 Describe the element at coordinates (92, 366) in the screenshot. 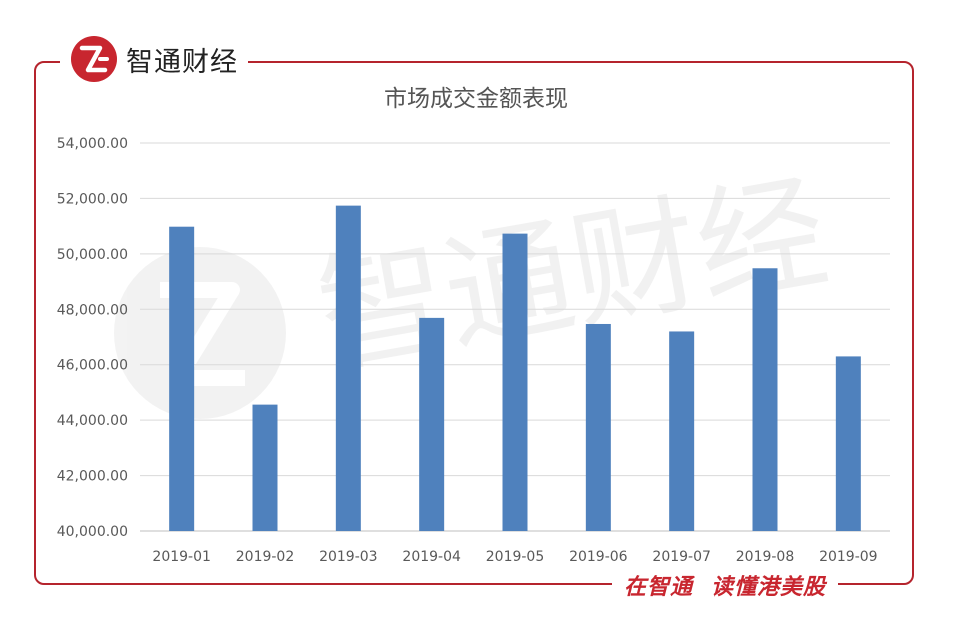

I see `y-tick-label: 46,000.00` at that location.